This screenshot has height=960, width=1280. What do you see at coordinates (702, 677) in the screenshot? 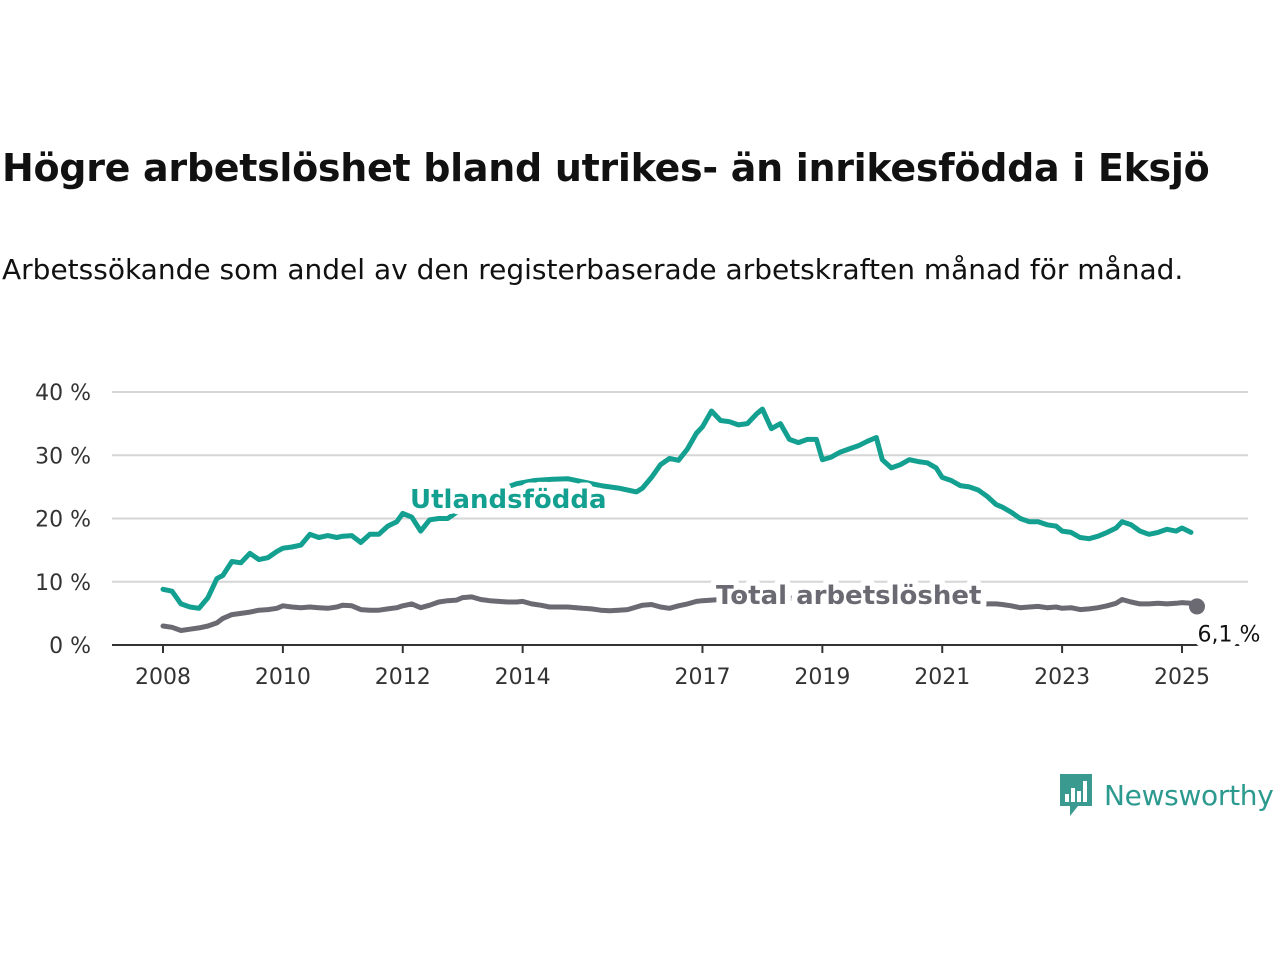
I see `x-tick-label: 2017` at bounding box center [702, 677].